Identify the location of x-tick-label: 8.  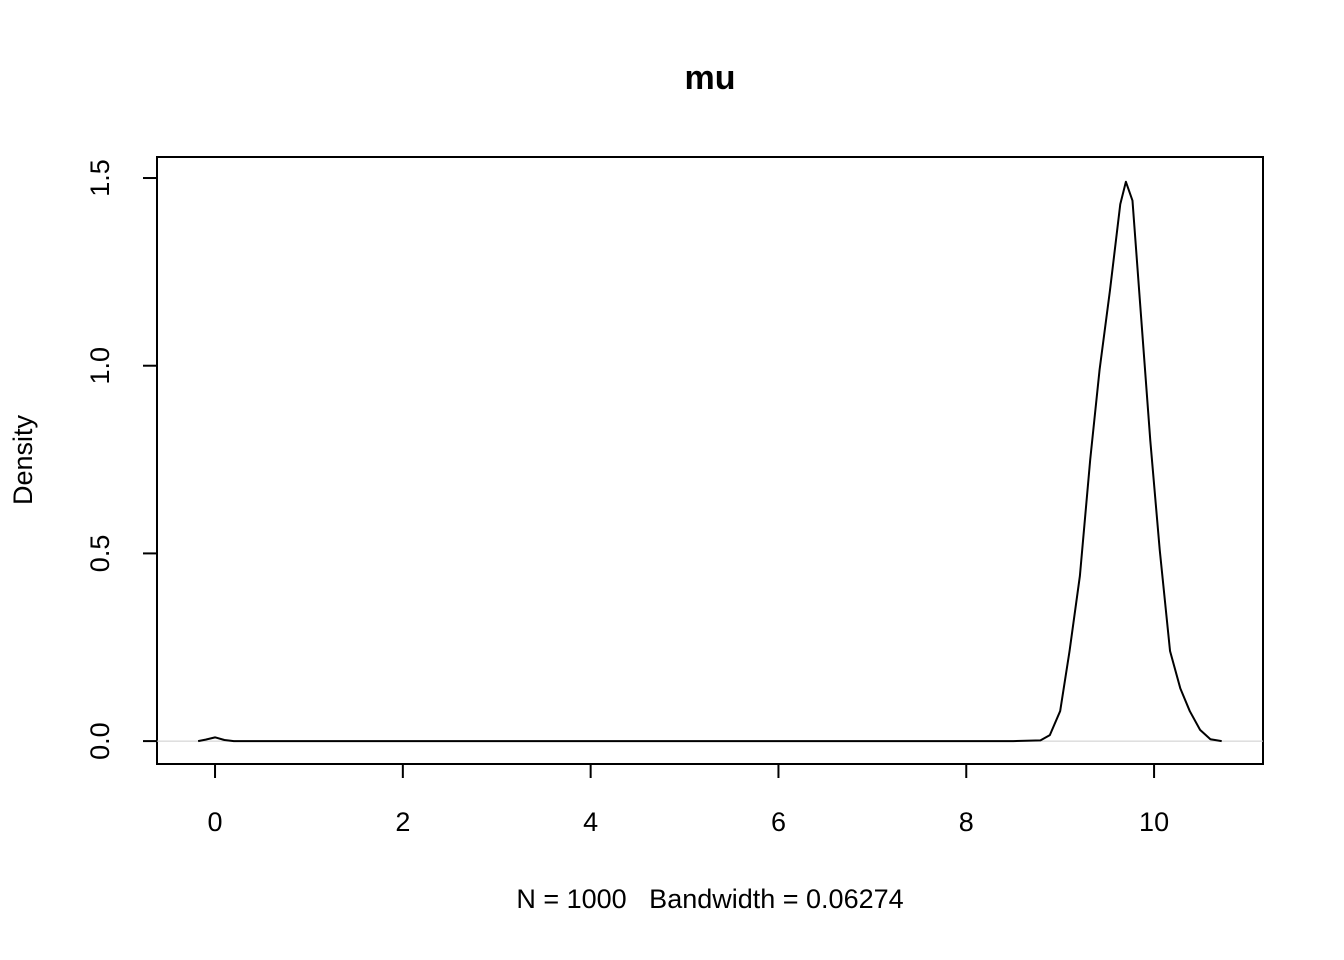
(966, 822).